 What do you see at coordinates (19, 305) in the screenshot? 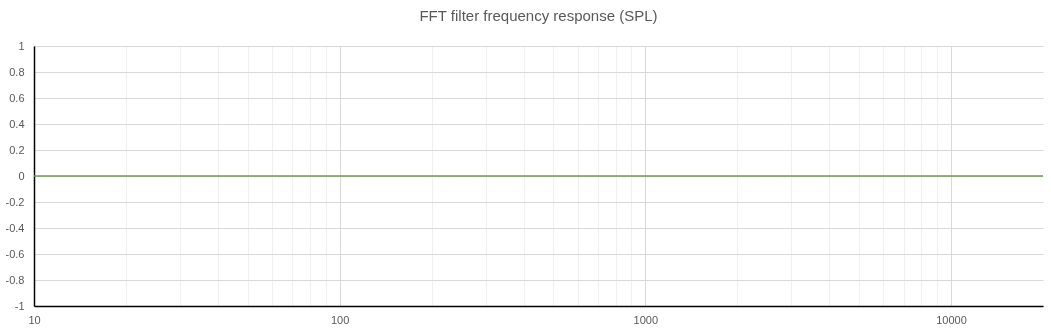
I see `y-tick-label: -1` at bounding box center [19, 305].